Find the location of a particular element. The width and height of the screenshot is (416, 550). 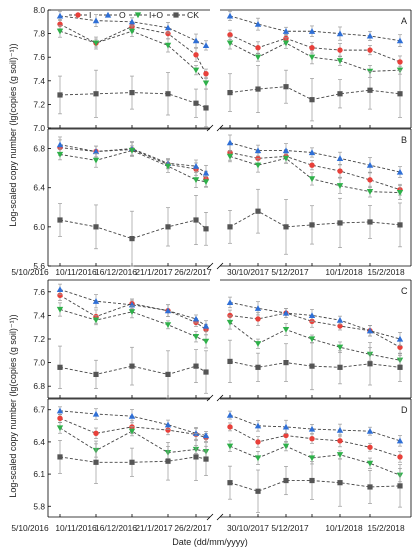

y-tick-label: 5.8 is located at coordinates (39, 506).